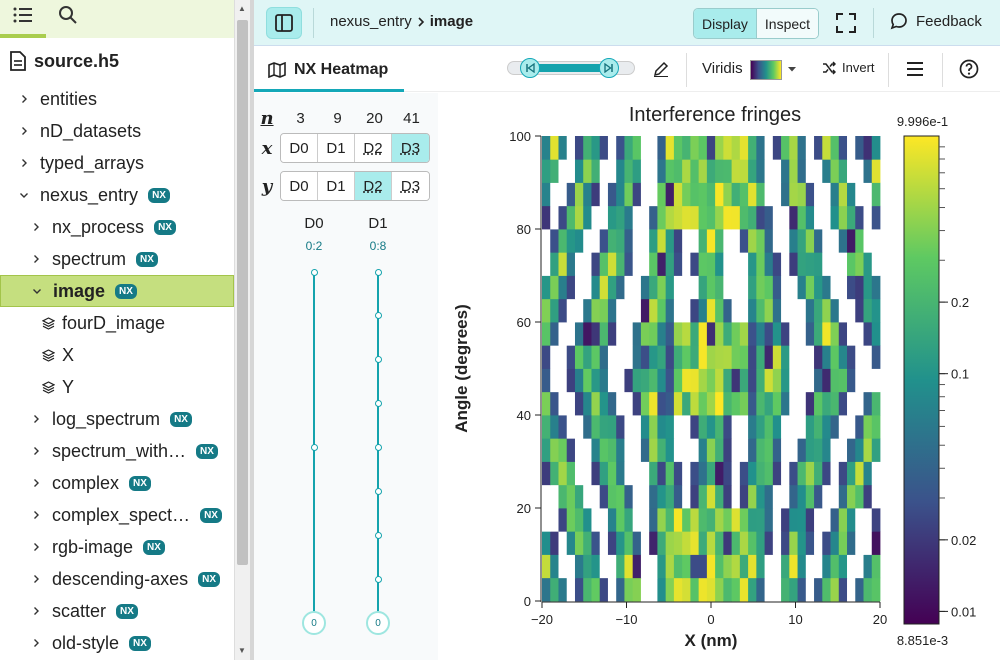  I want to click on y-dim-button-d1: D1, so click(336, 186).